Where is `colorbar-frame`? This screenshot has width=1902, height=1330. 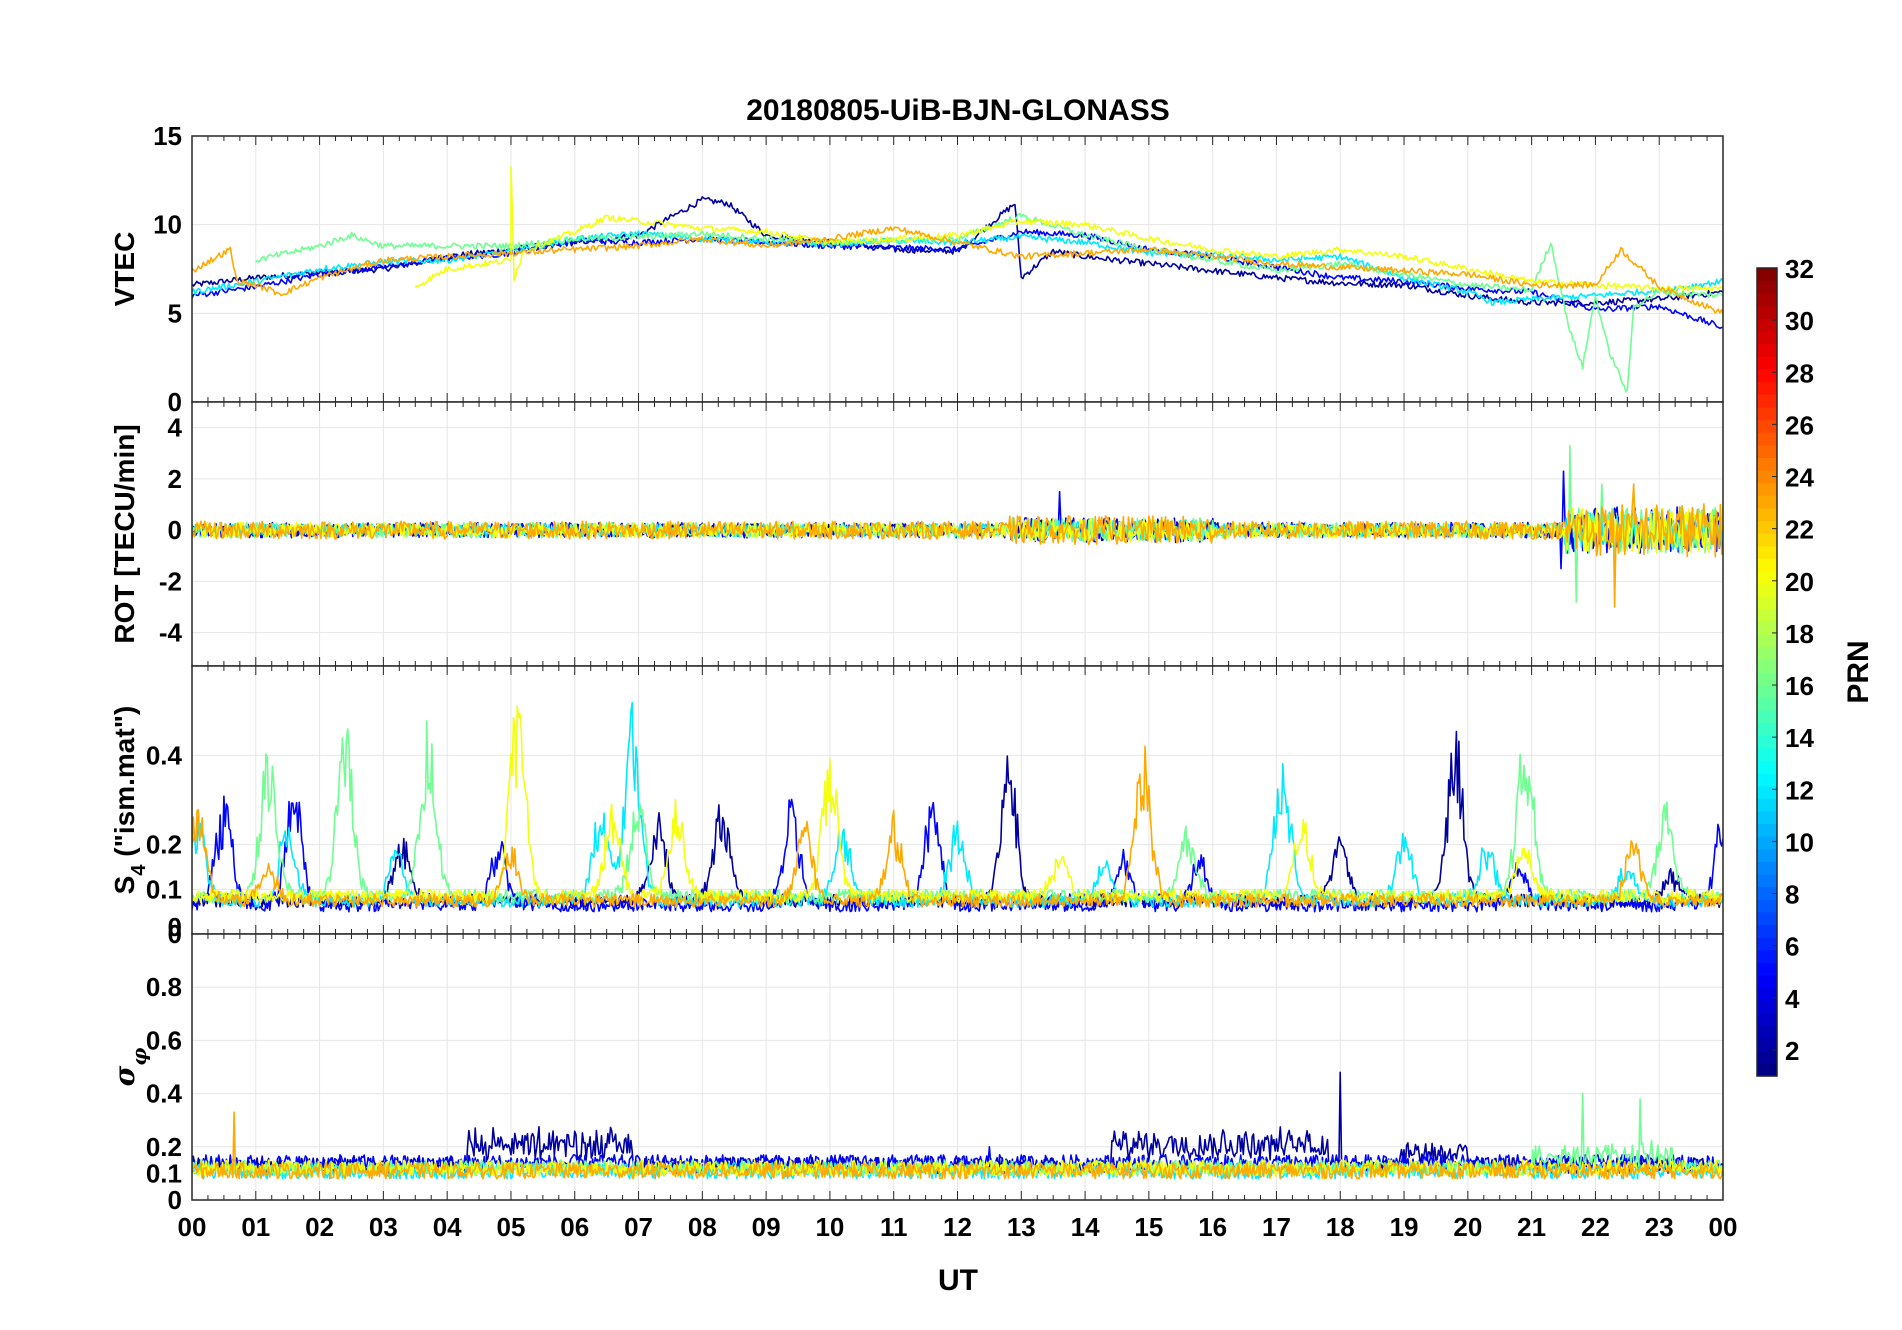
colorbar-frame is located at coordinates (1767, 672).